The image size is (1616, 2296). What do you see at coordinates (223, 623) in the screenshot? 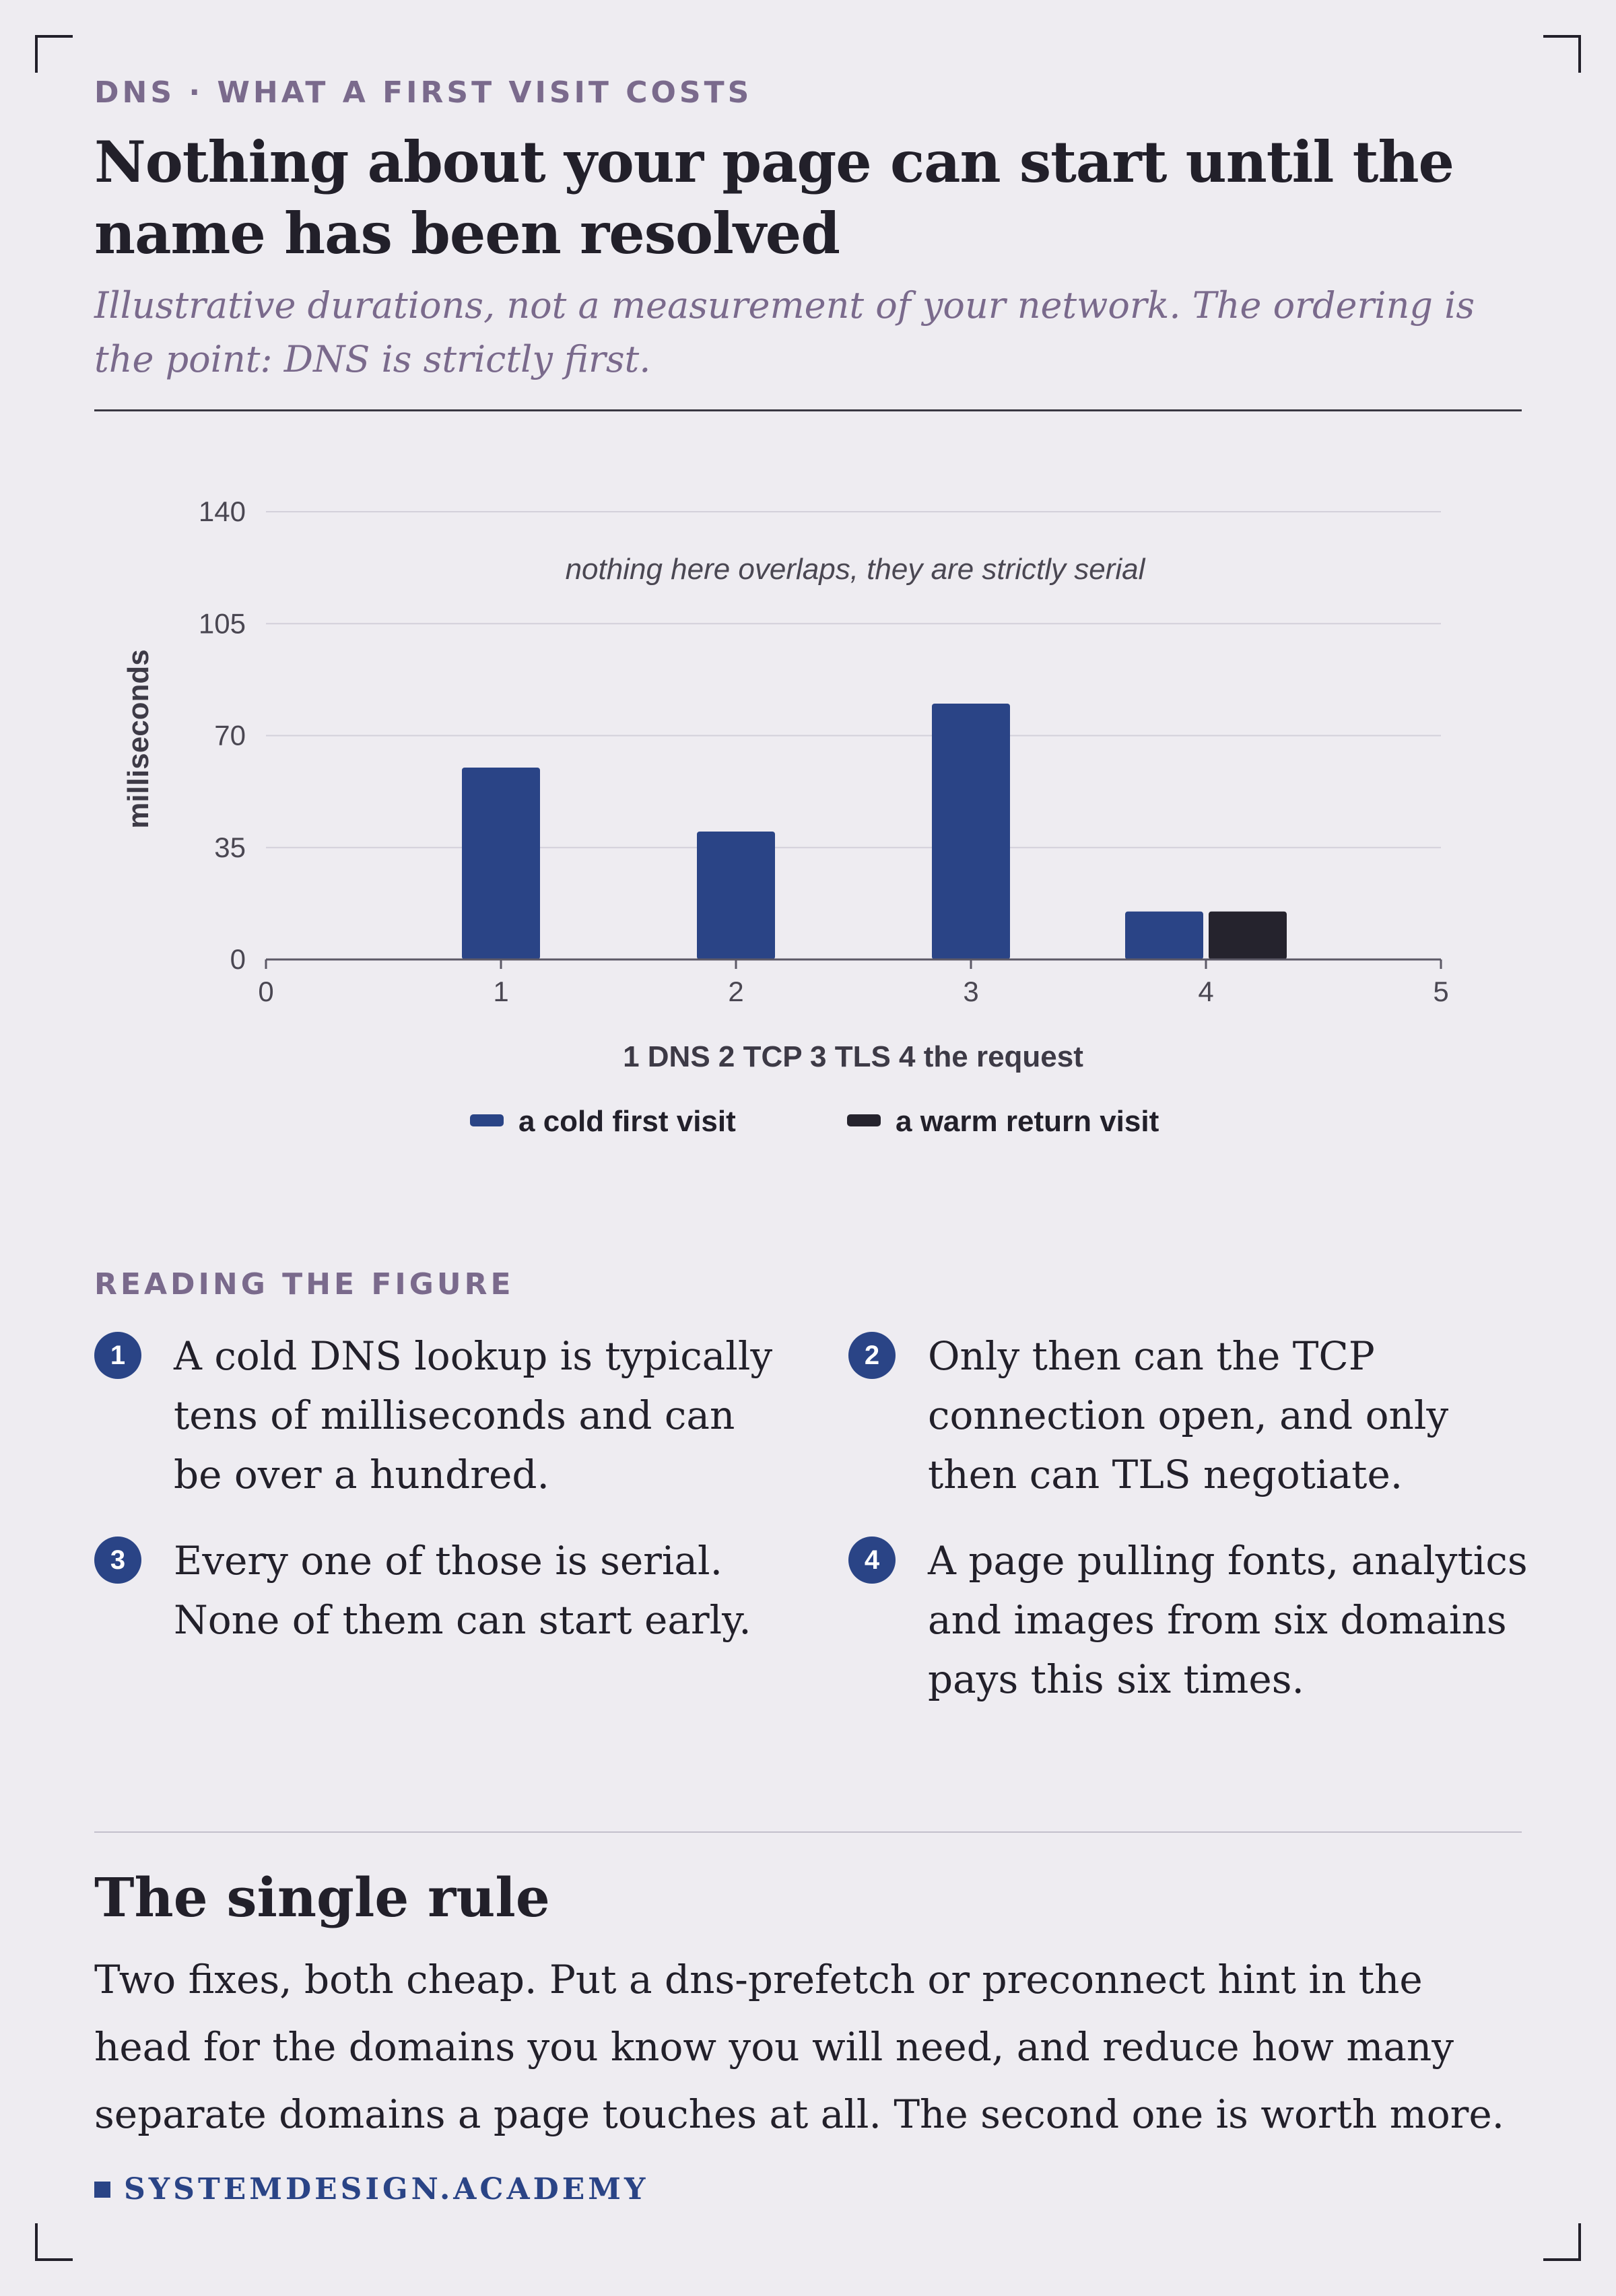
I see `y-tick-label: 105` at bounding box center [223, 623].